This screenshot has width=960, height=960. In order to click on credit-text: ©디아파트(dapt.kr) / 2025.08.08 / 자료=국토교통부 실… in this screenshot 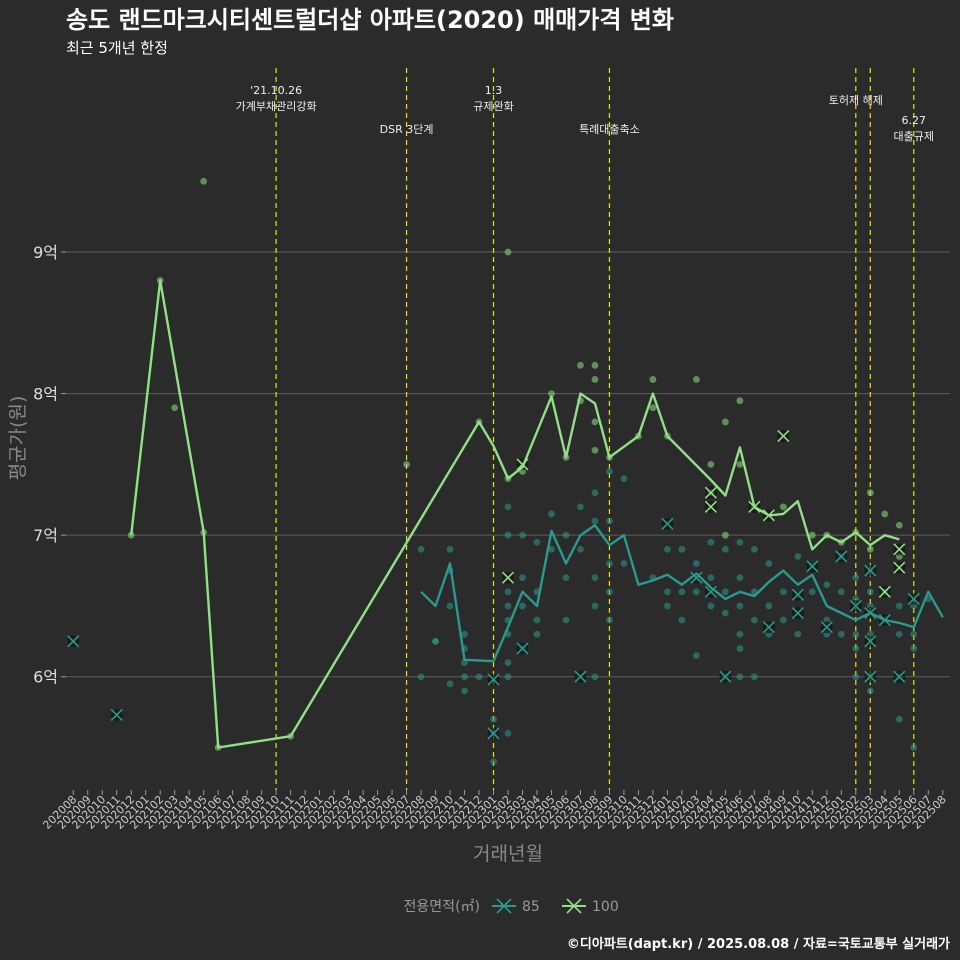, I will do `click(758, 944)`.